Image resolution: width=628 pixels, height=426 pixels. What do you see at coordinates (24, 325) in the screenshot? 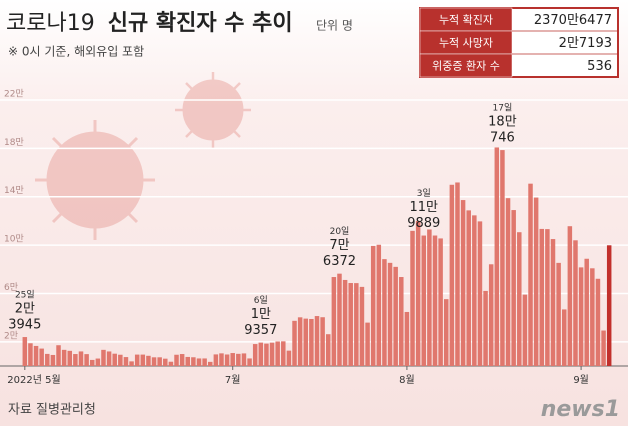
I see `value-label: 3945` at bounding box center [24, 325].